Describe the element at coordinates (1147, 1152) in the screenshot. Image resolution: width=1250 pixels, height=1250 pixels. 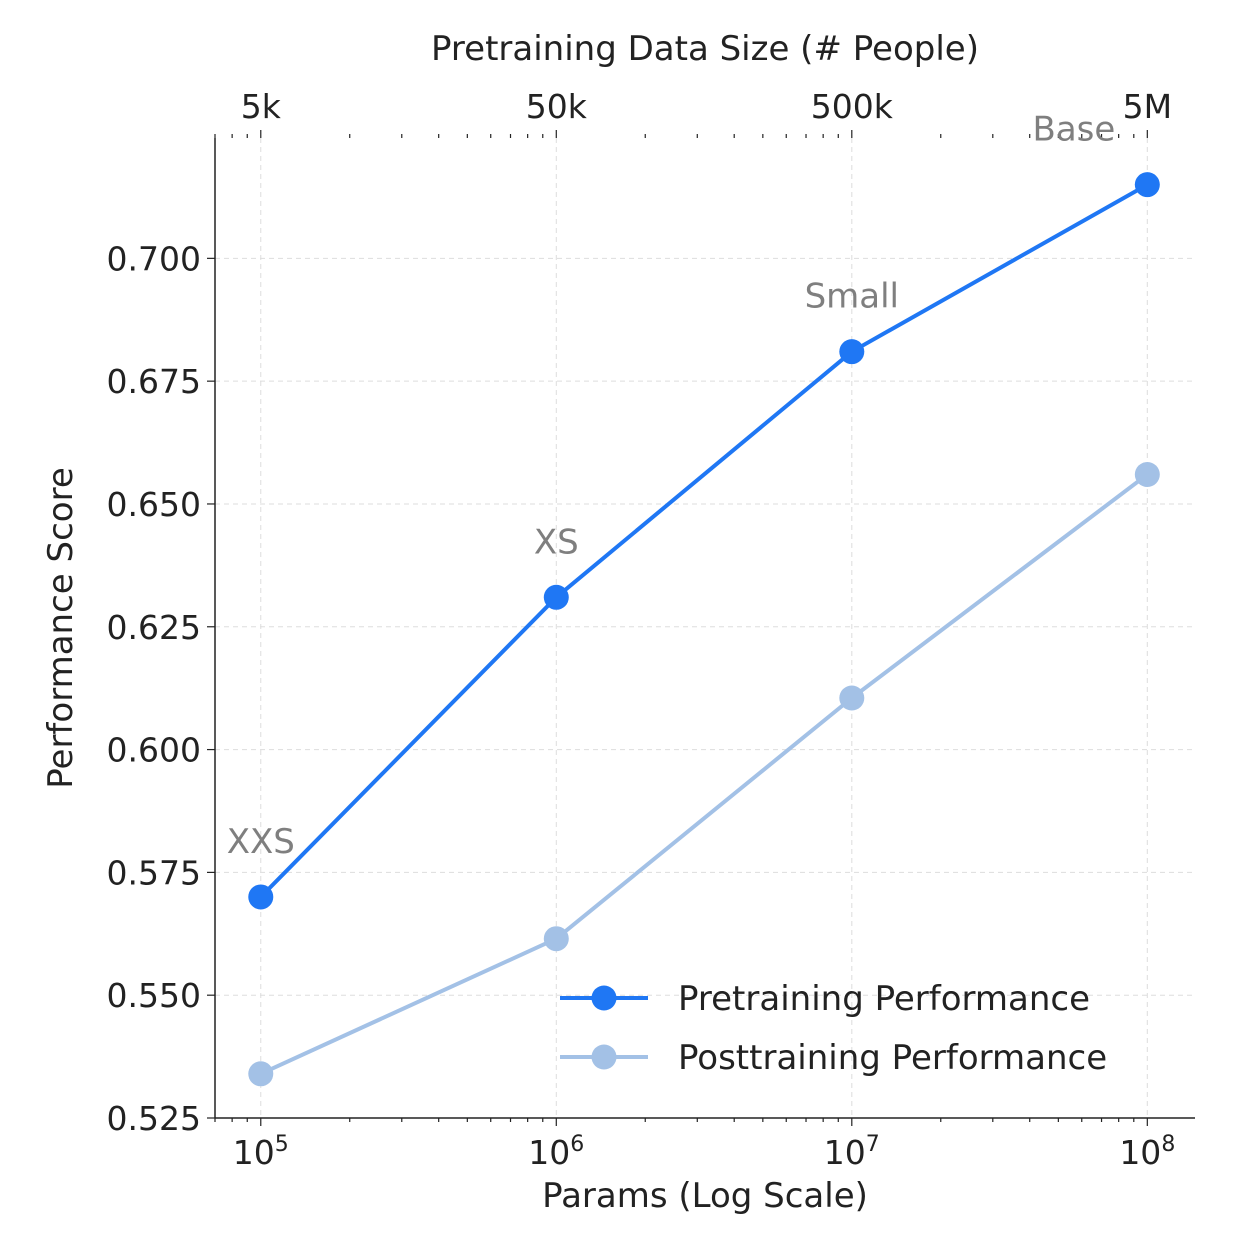
I see `x-tick-label: 10⁸` at that location.